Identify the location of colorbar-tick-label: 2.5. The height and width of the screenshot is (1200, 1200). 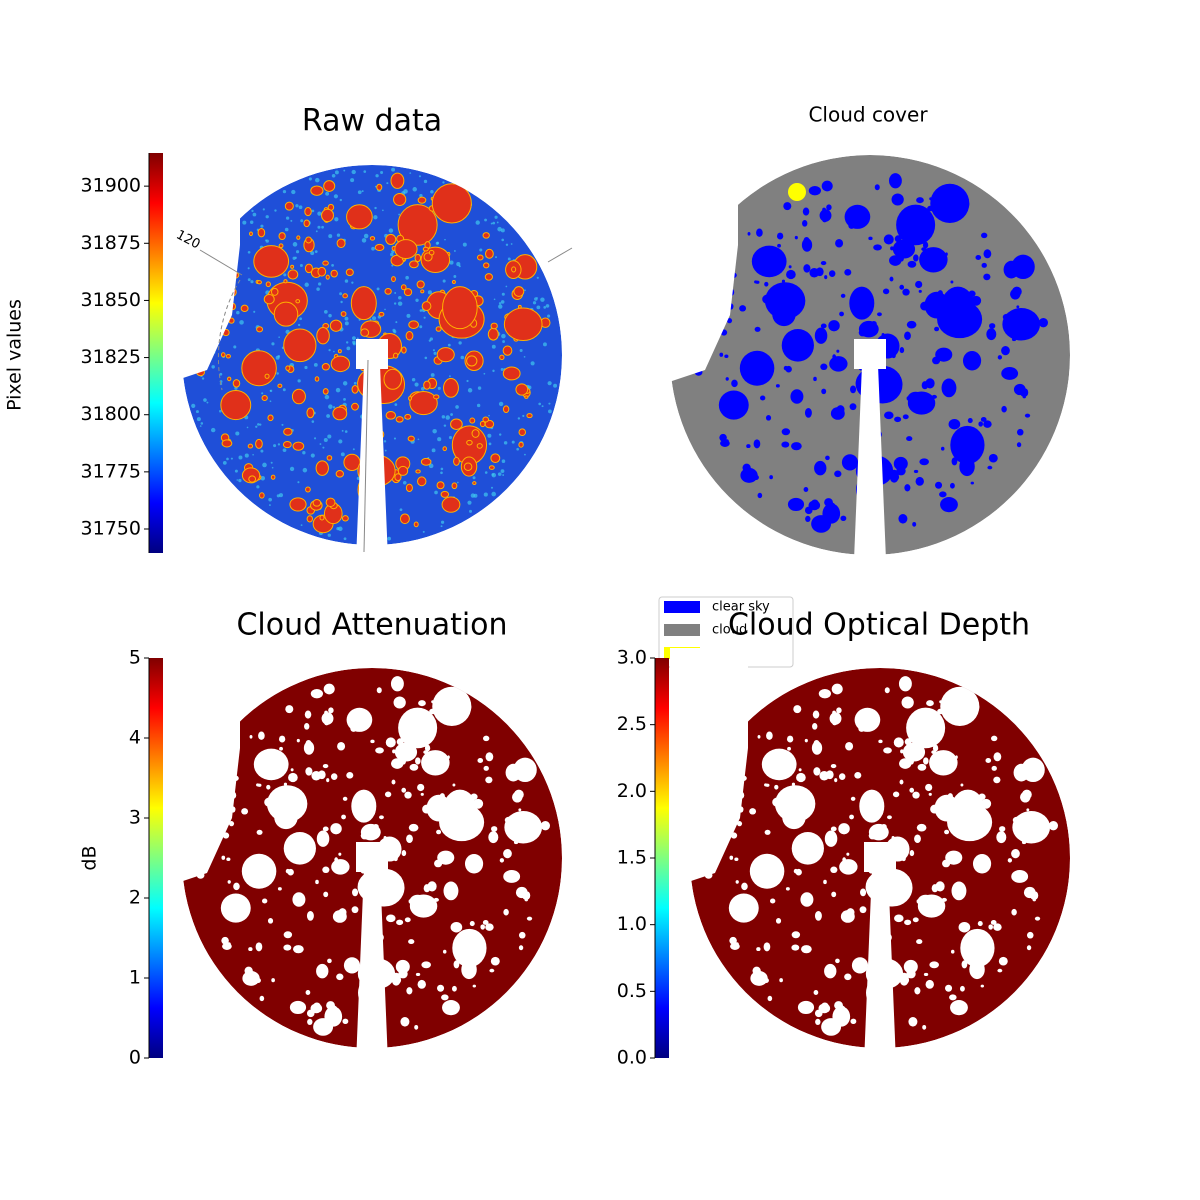
(632, 724).